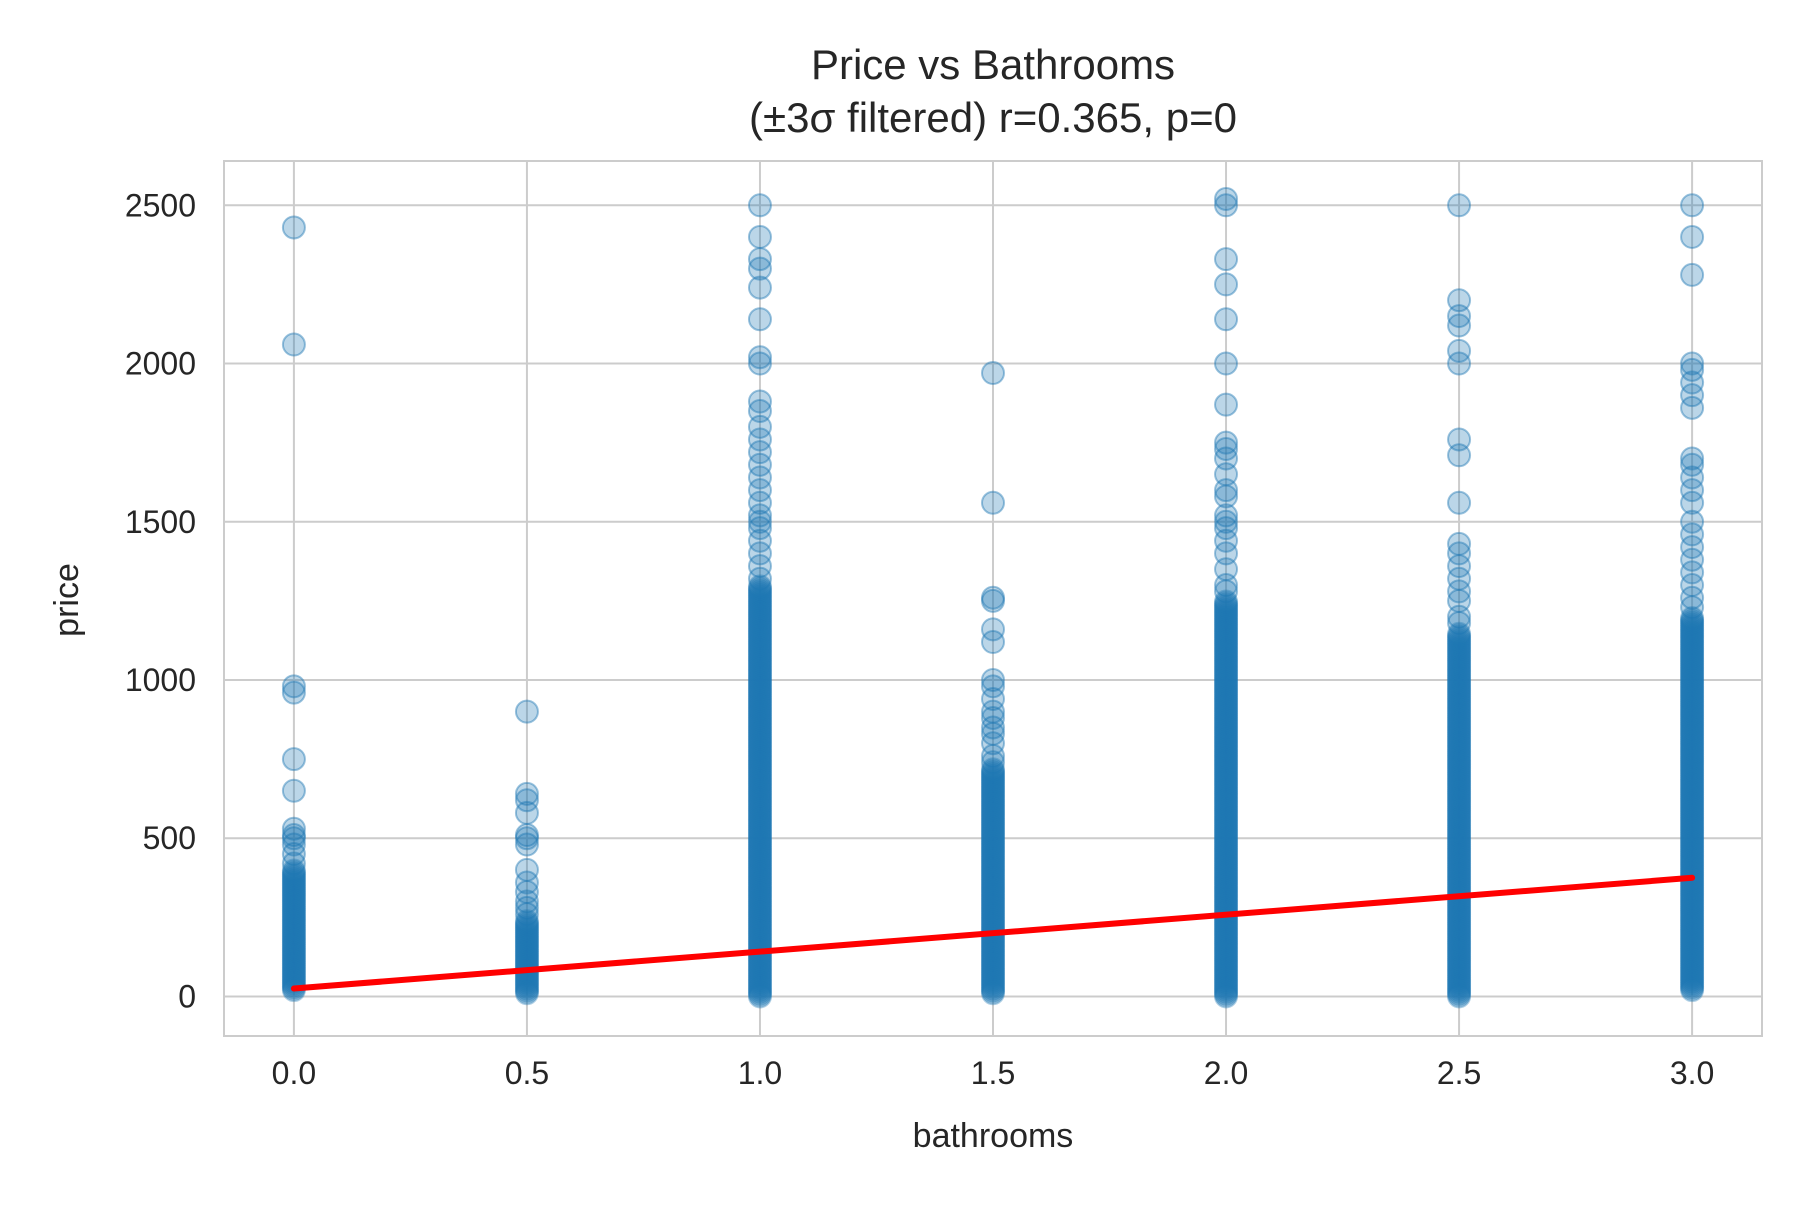  Describe the element at coordinates (160, 522) in the screenshot. I see `y-tick-label: 1500` at that location.